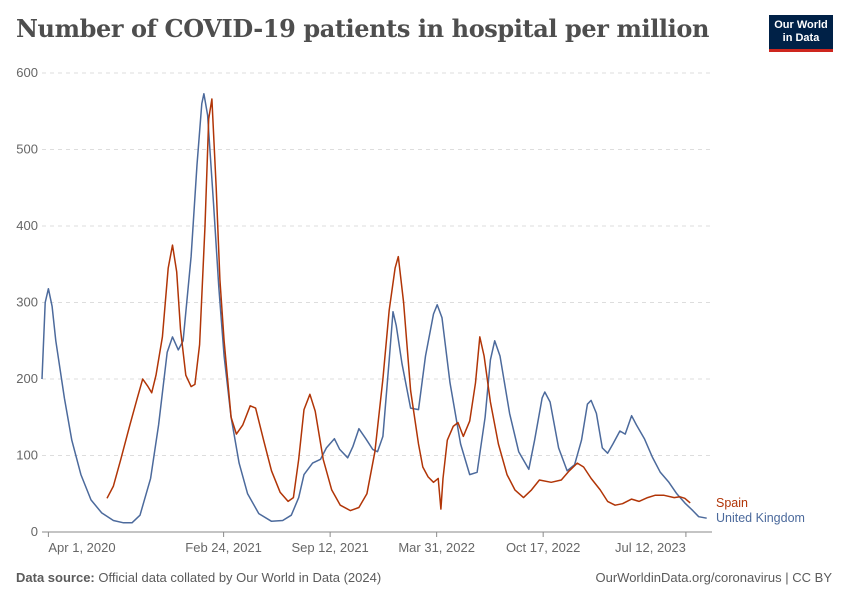  Describe the element at coordinates (34, 531) in the screenshot. I see `y-tick-label: 0` at that location.